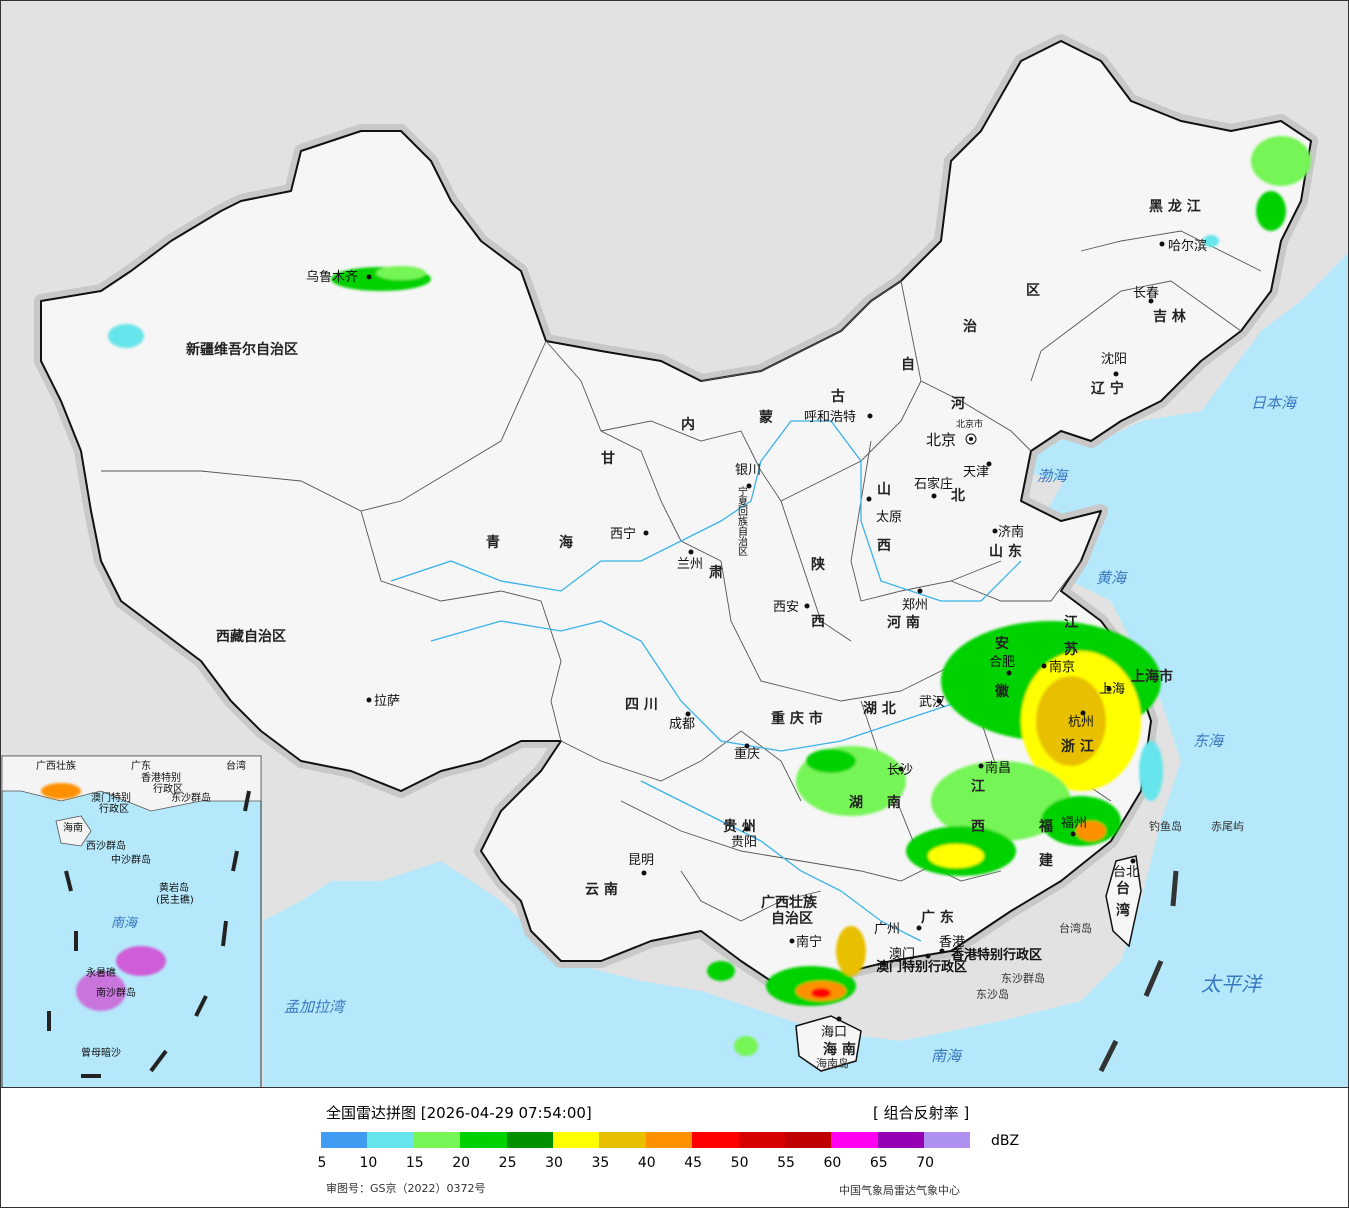 This screenshot has height=1208, width=1349. I want to click on city-beijing-small: 北京市, so click(969, 424).